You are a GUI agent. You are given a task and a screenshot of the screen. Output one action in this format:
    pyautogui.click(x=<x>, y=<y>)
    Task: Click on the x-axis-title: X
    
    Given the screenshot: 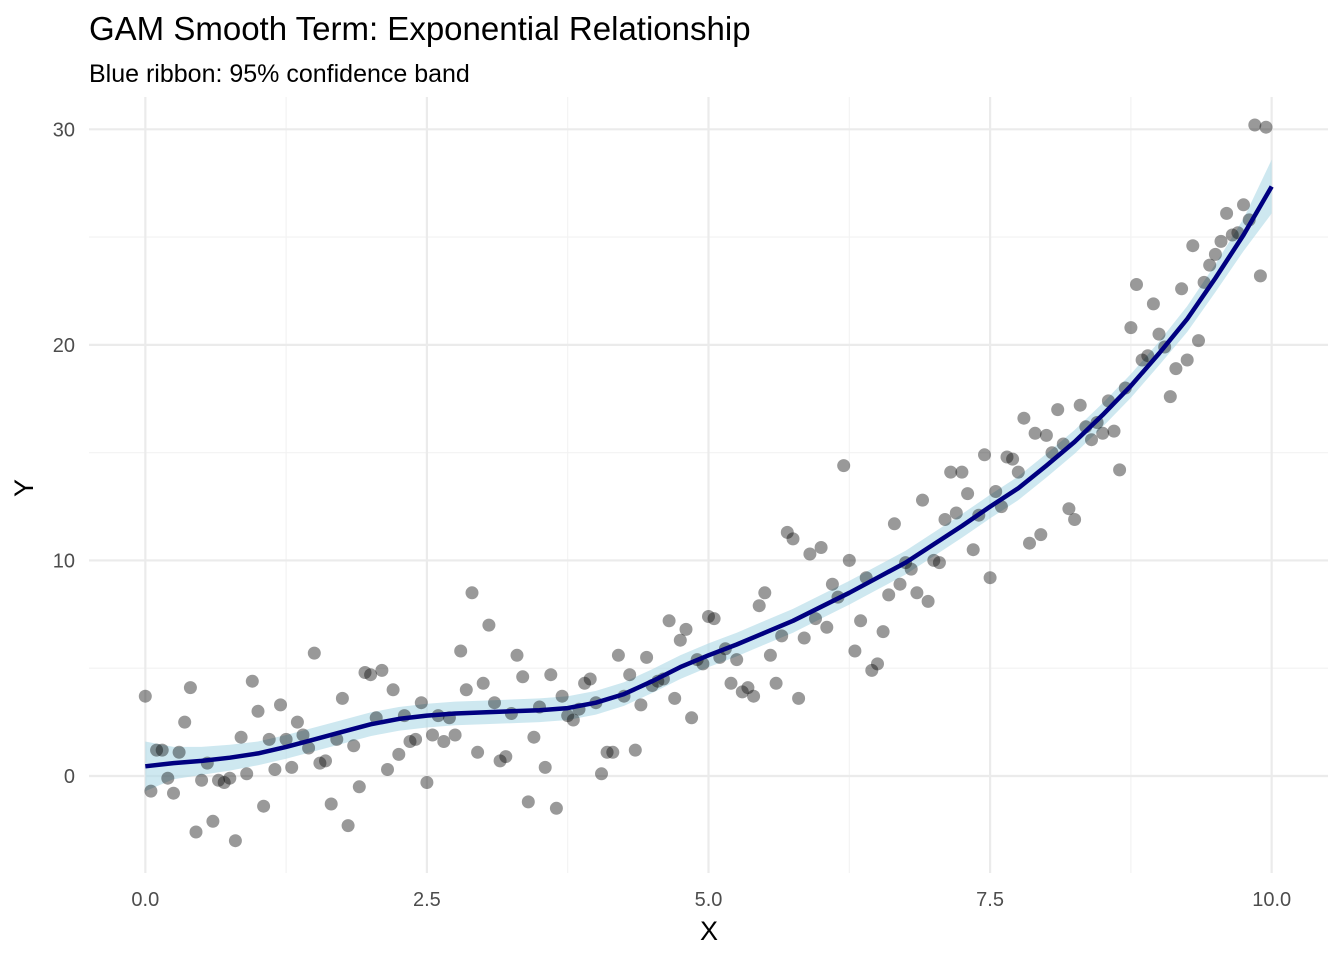 What is the action you would take?
    pyautogui.click(x=709, y=931)
    